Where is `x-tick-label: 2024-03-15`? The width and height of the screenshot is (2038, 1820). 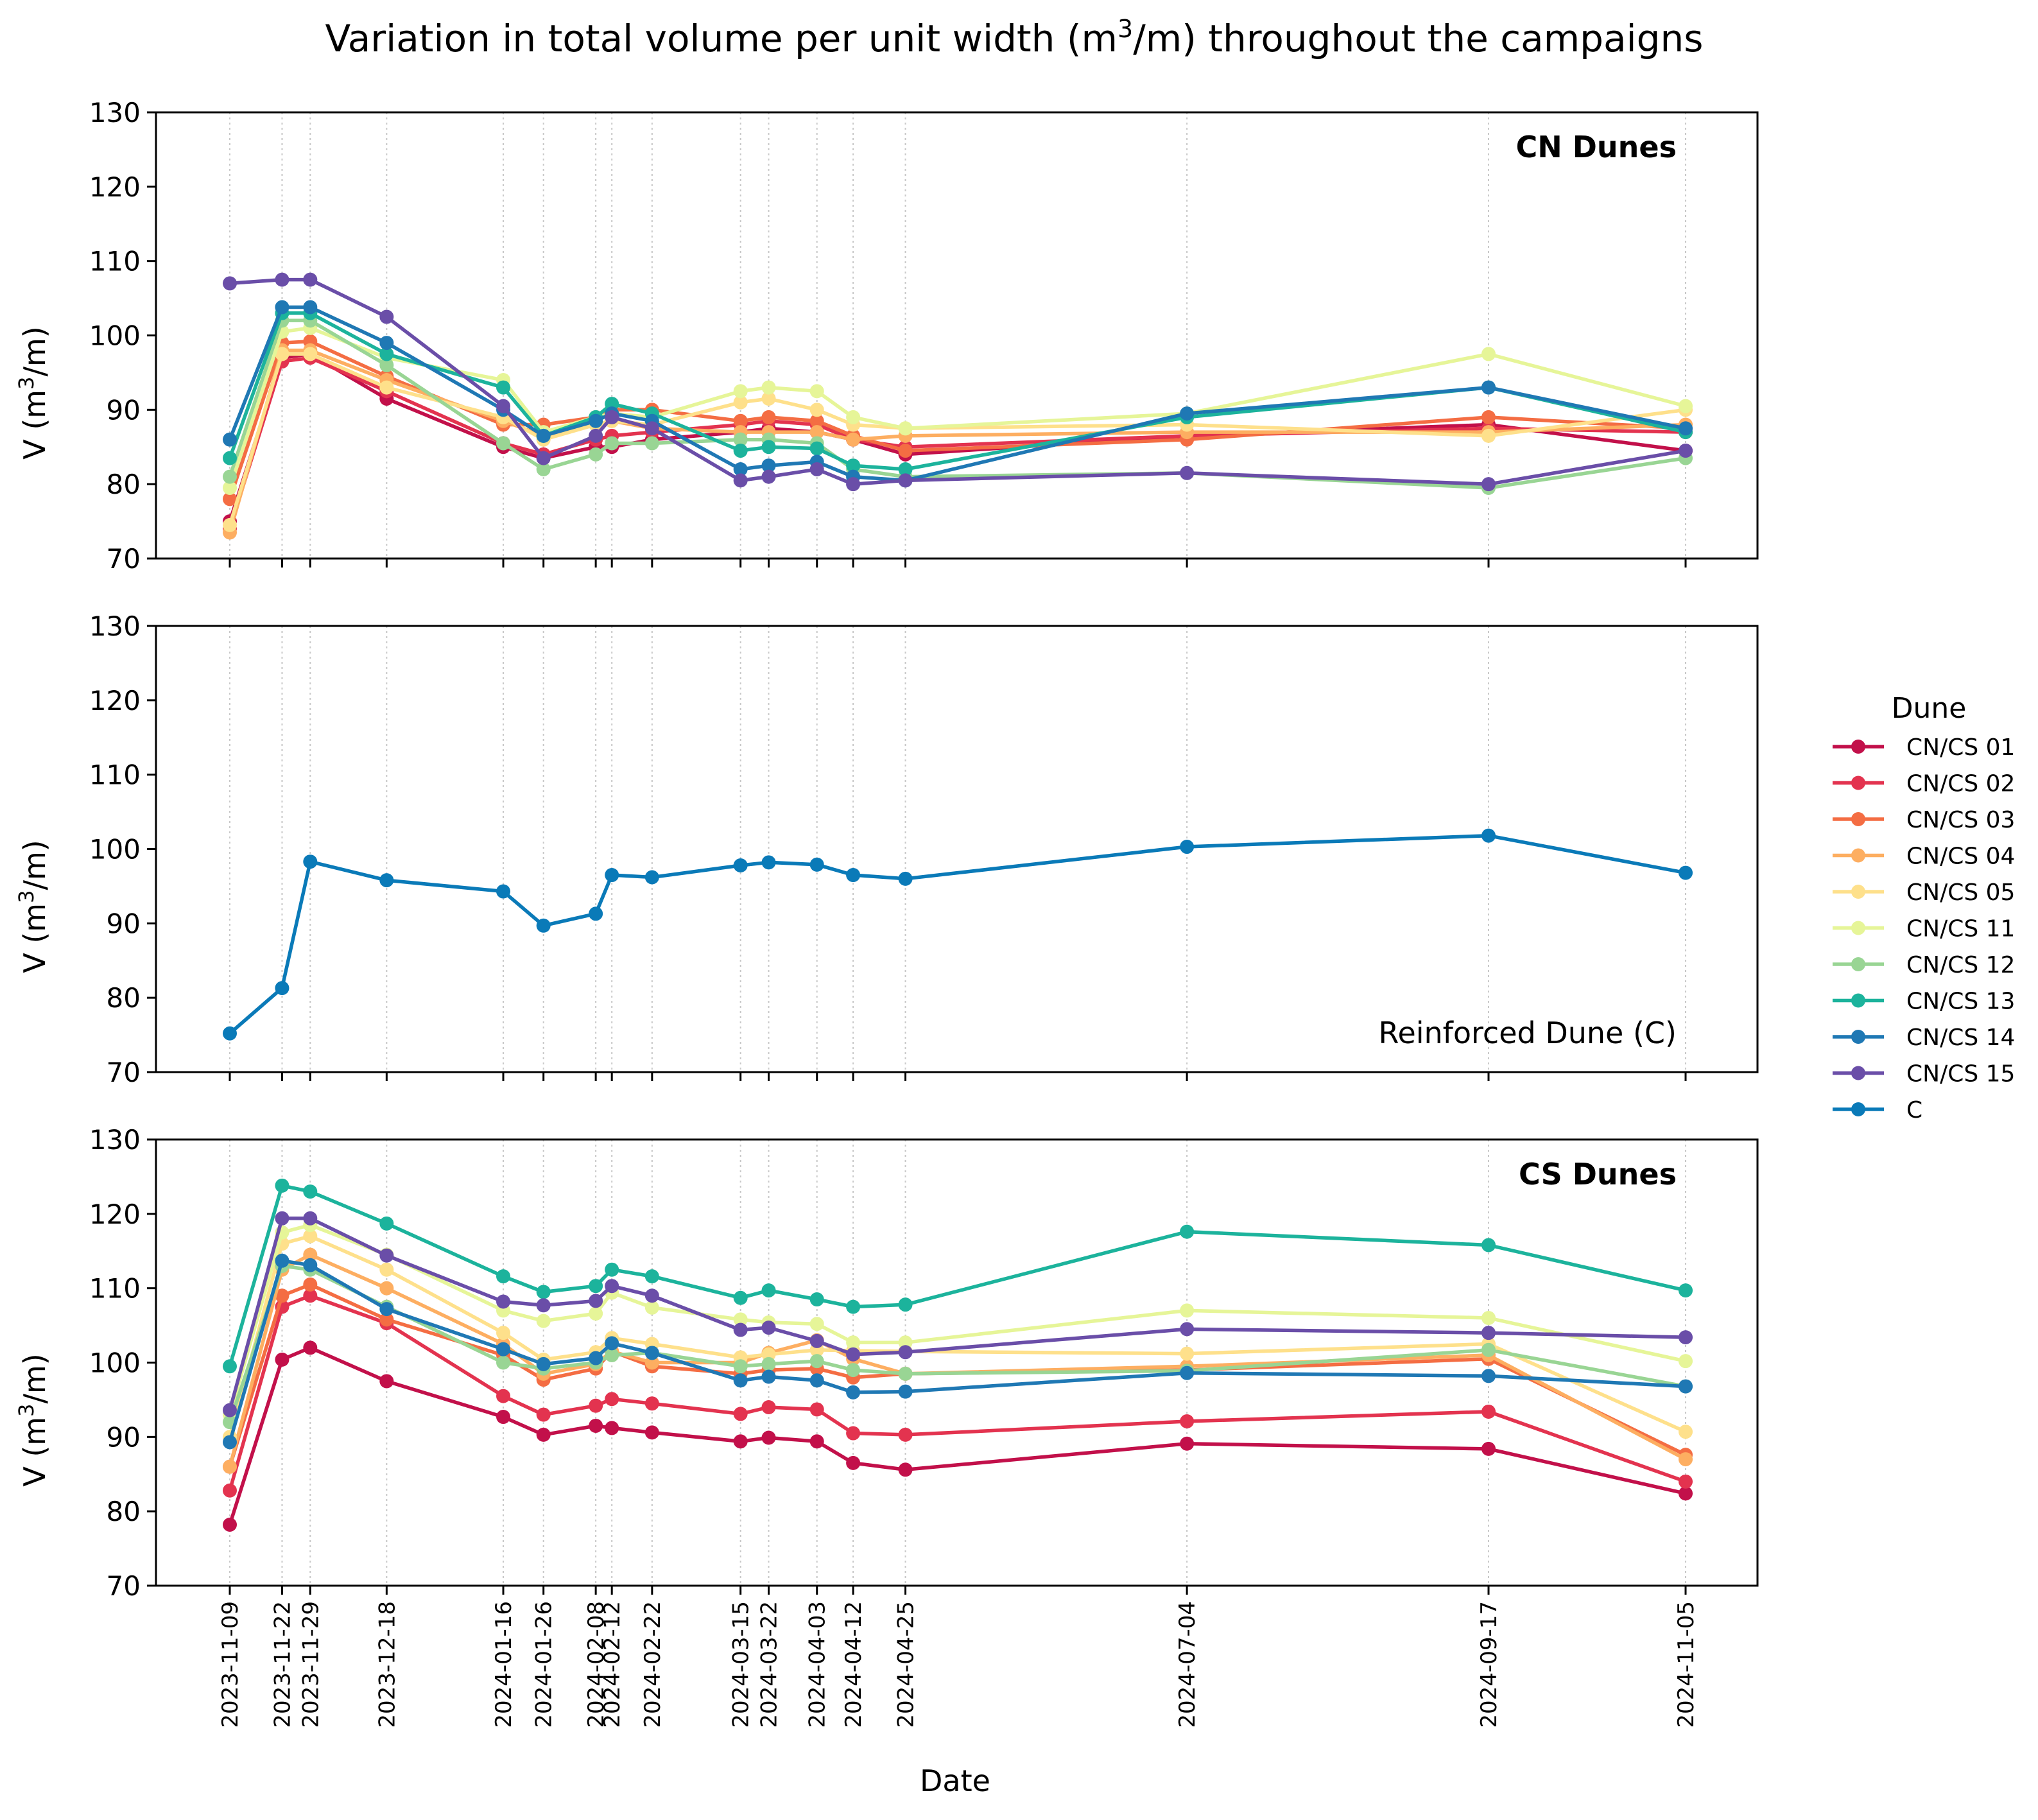
x-tick-label: 2024-03-15 is located at coordinates (741, 1664).